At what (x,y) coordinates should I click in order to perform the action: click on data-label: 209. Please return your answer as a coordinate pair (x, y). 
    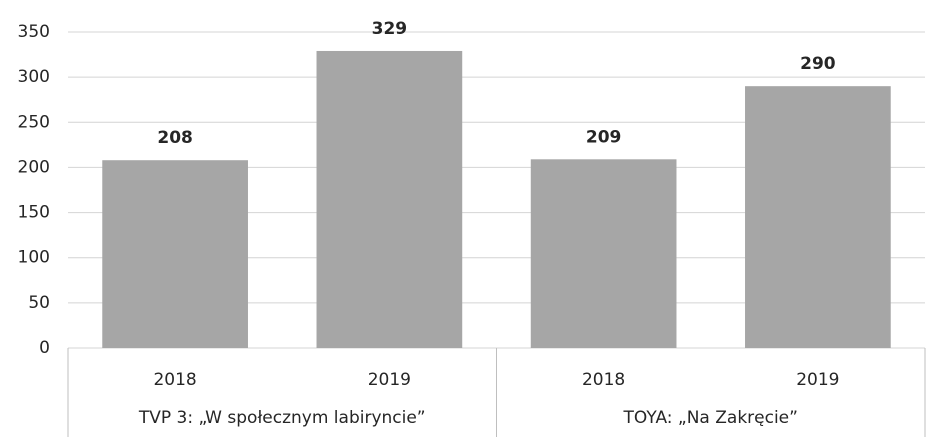
    Looking at the image, I should click on (604, 137).